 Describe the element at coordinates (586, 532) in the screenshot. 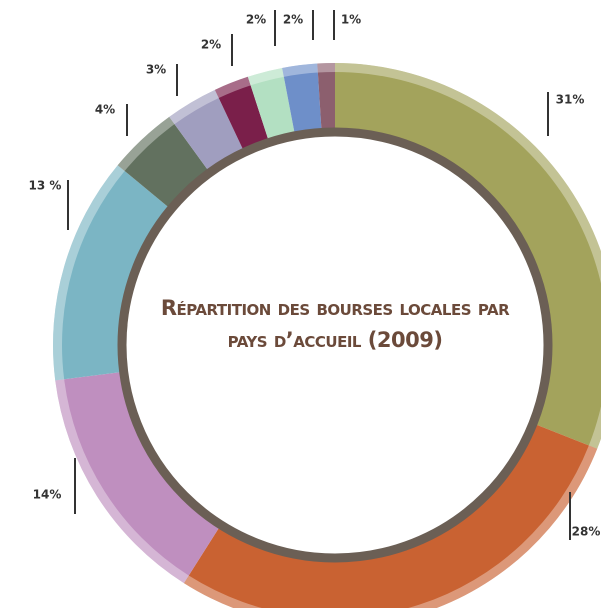

I see `value-label: 28%` at that location.